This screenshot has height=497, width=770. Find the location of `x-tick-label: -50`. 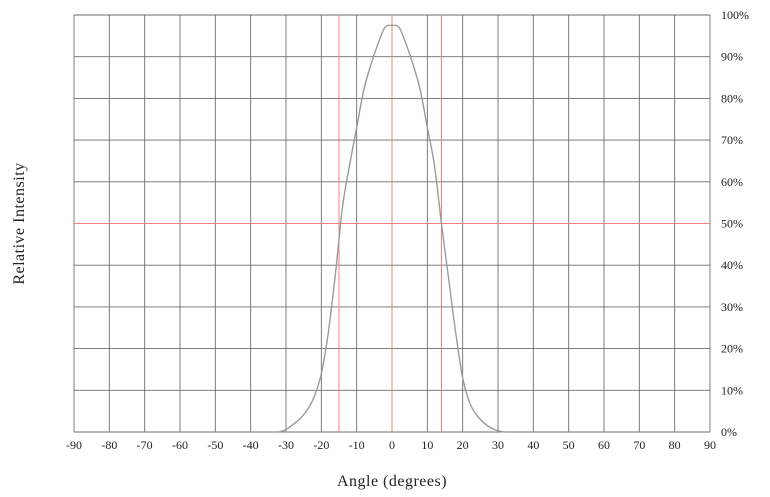

x-tick-label: -50 is located at coordinates (215, 445).